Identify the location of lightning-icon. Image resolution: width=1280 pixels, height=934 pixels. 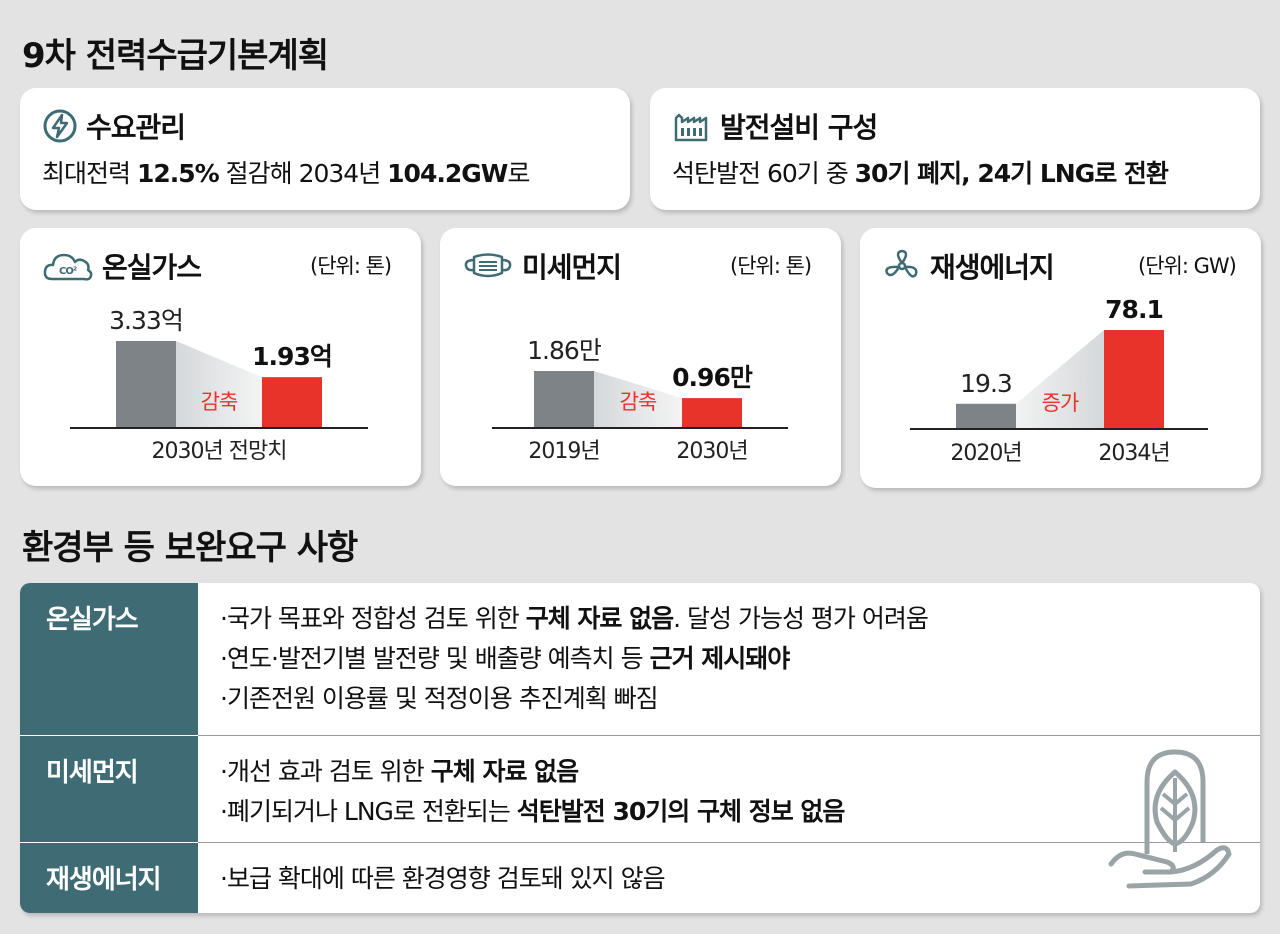
(60, 126).